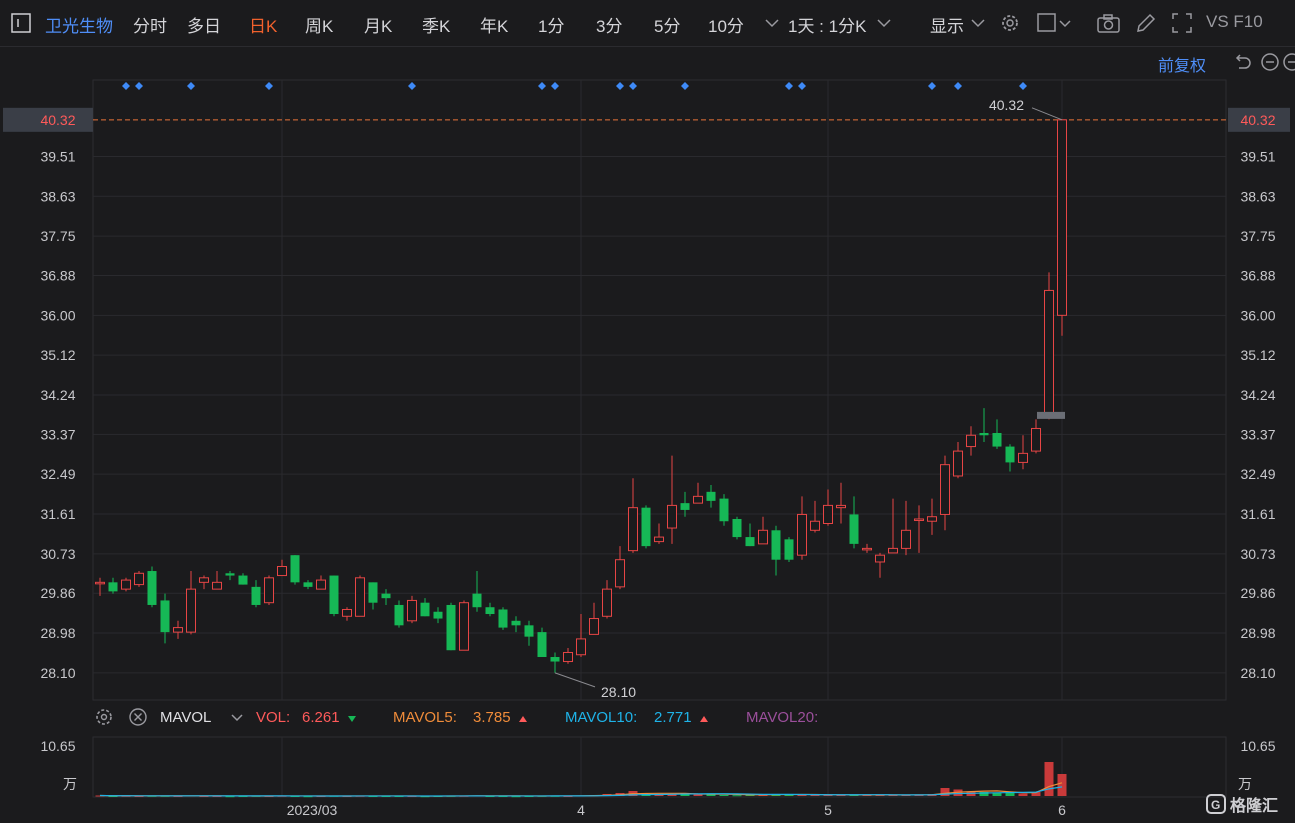 The image size is (1295, 823). What do you see at coordinates (57, 593) in the screenshot?
I see `y-tick-label-left: 29.86` at bounding box center [57, 593].